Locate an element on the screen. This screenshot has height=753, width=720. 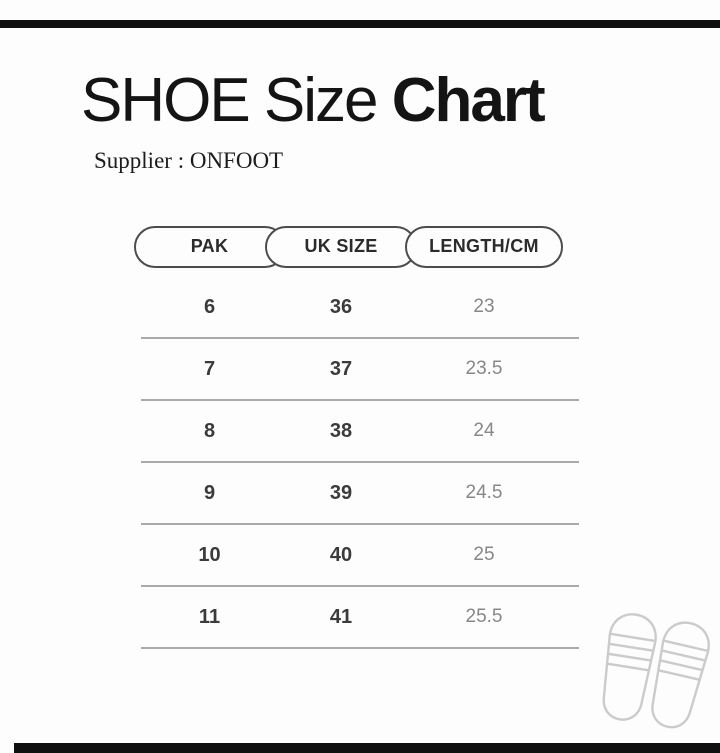
cell-uk-size: 39 is located at coordinates (341, 492).